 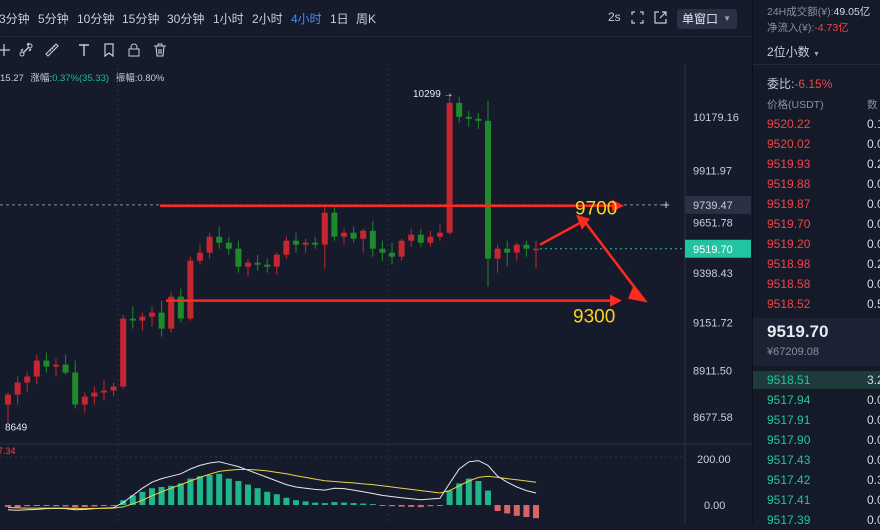 I want to click on price-tick-label: 9651.78, so click(x=713, y=223).